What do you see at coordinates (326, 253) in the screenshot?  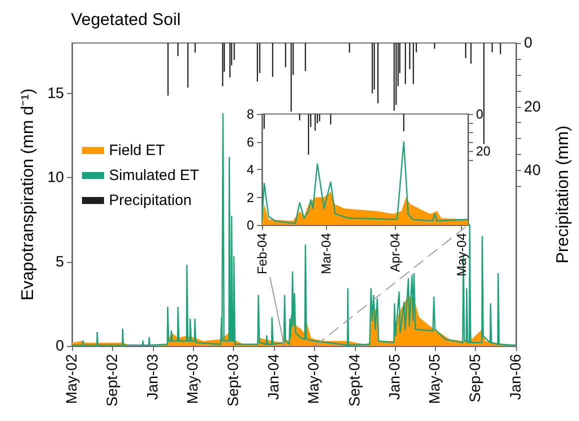 I see `x-tick-label: Mar-04` at bounding box center [326, 253].